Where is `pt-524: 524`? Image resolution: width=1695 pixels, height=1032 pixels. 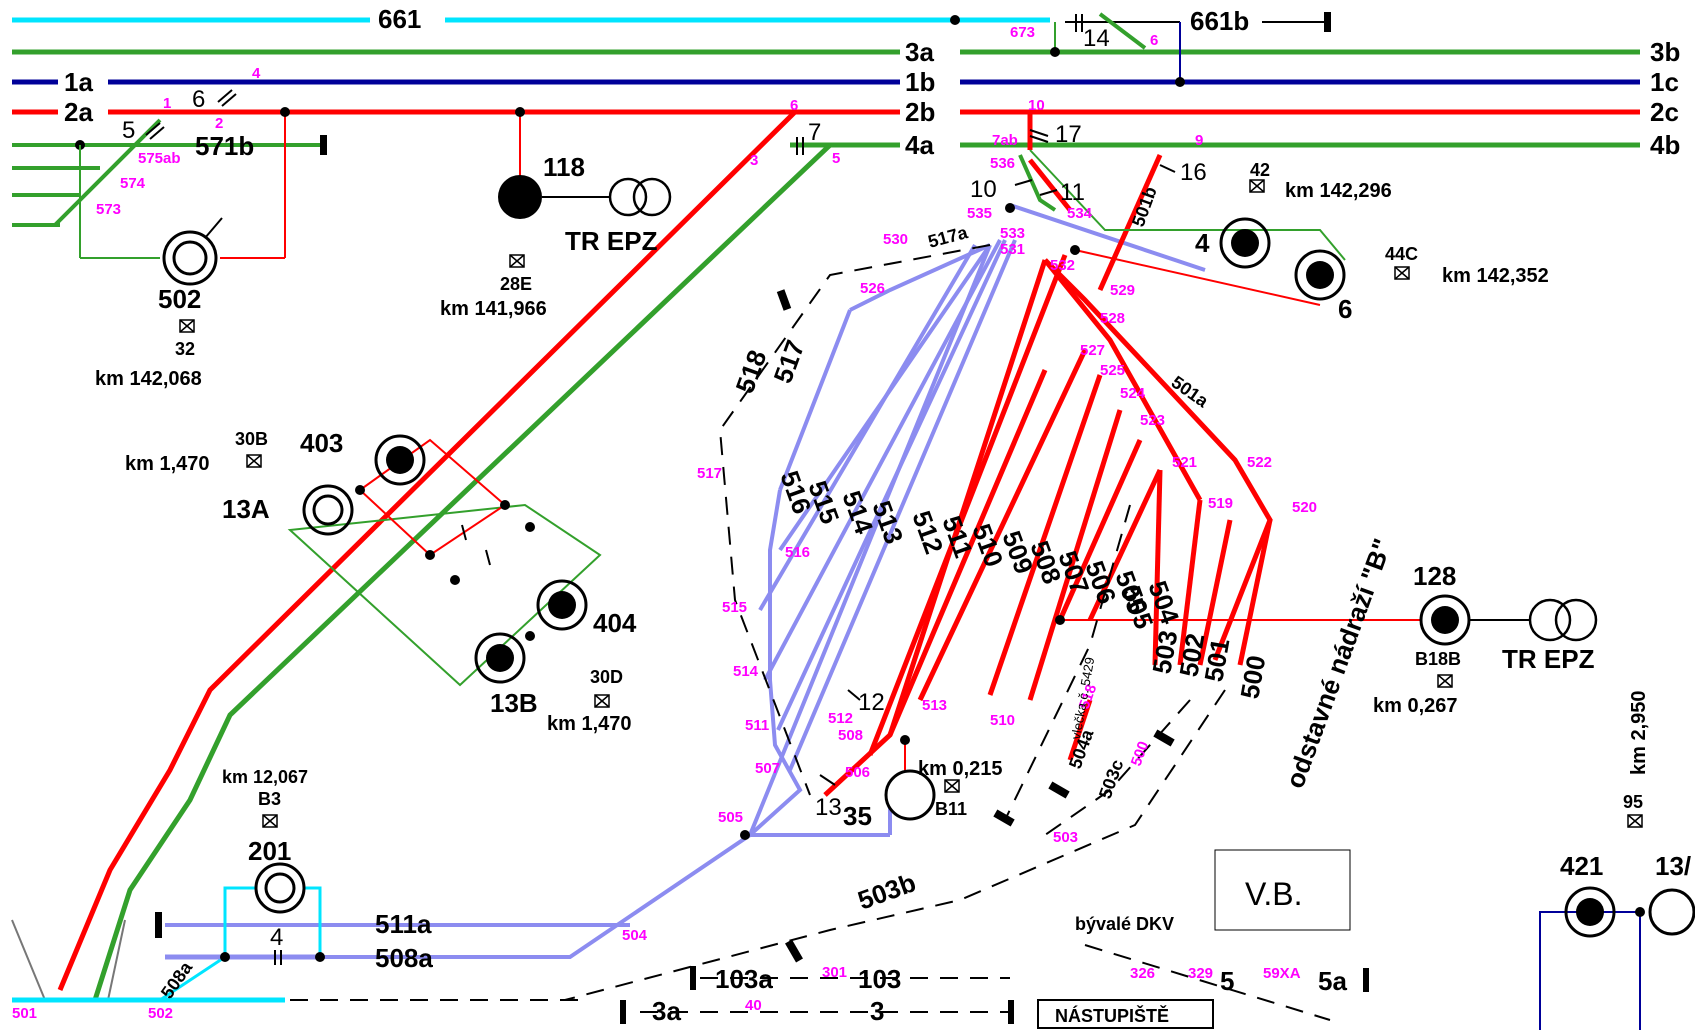 pt-524: 524 is located at coordinates (1133, 393).